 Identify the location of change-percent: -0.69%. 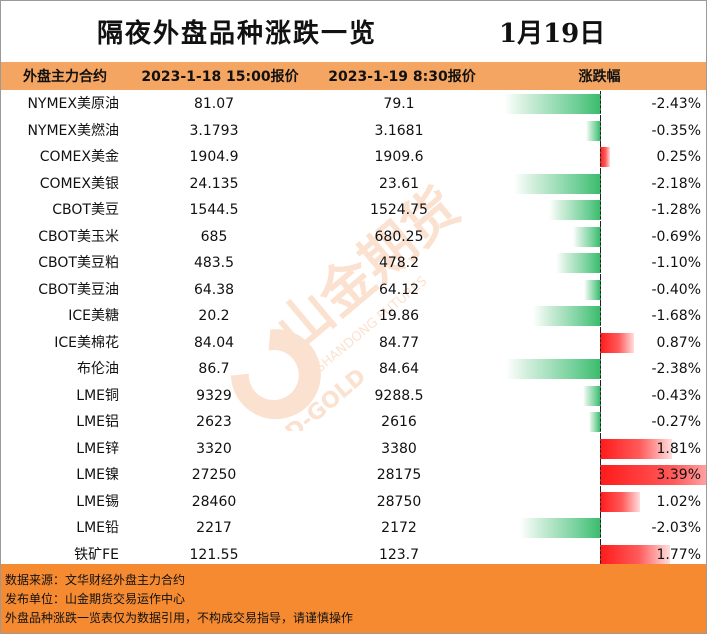
(676, 236).